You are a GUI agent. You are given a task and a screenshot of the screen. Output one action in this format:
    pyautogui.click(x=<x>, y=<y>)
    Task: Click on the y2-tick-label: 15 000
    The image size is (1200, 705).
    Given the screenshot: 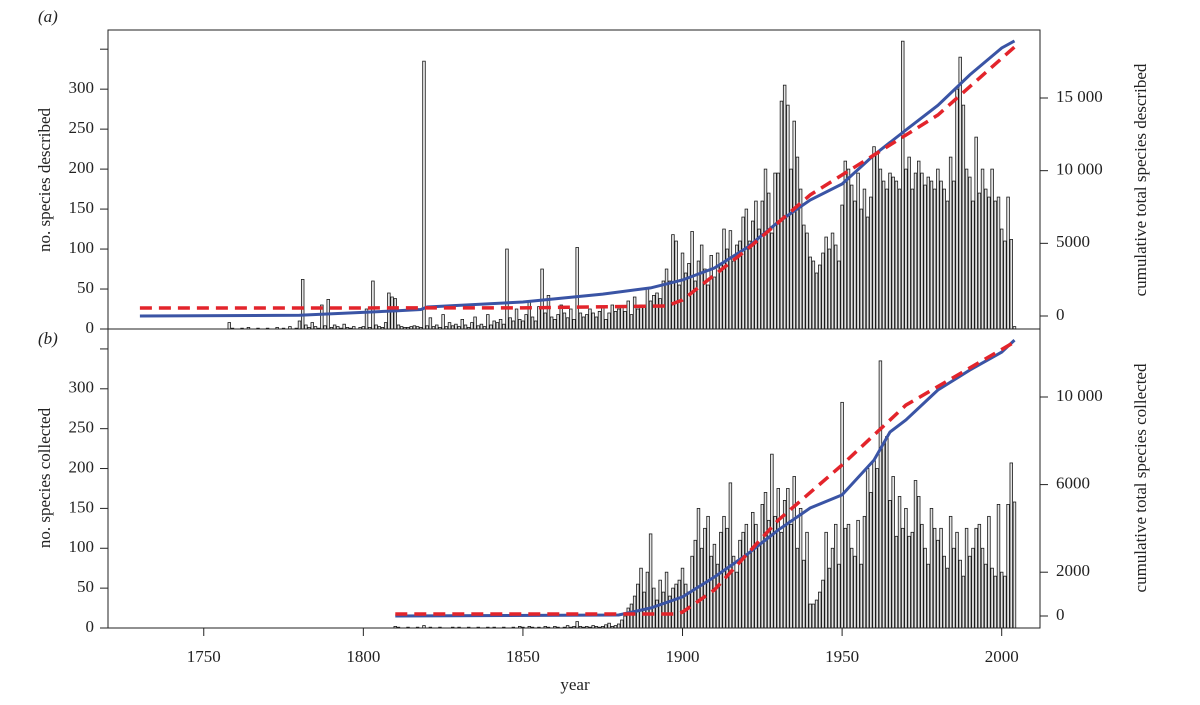 What is the action you would take?
    pyautogui.click(x=1079, y=96)
    